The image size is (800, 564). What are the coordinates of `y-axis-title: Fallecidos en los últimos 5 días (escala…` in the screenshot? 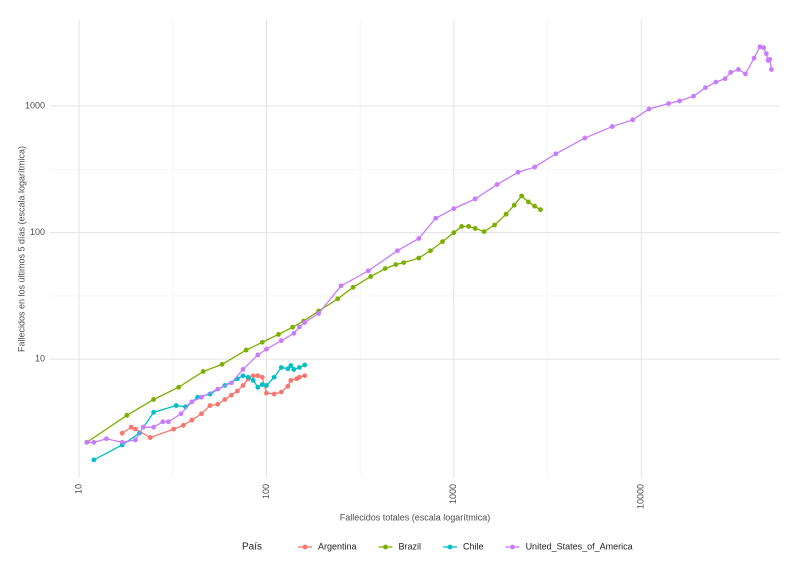 It's located at (21, 249).